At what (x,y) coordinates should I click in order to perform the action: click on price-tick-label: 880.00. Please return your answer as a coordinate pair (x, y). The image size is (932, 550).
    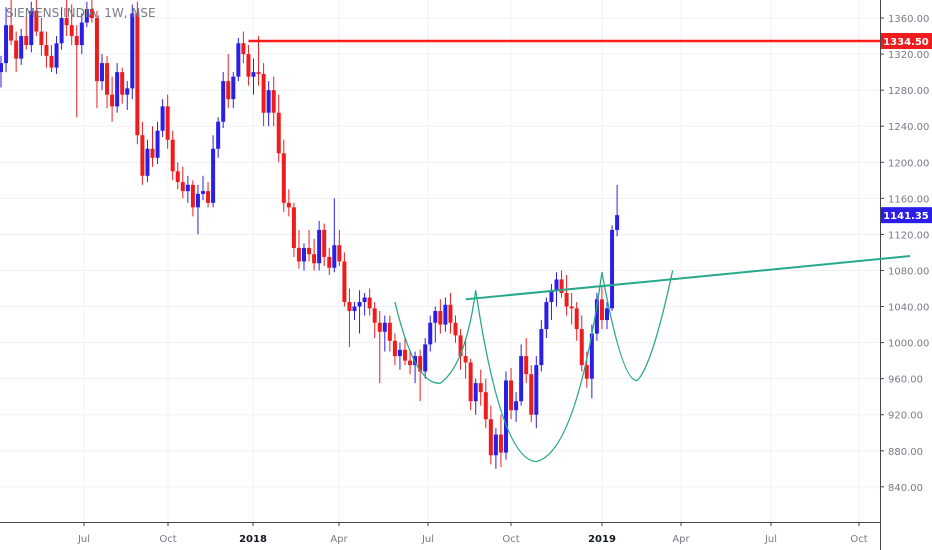
    Looking at the image, I should click on (905, 452).